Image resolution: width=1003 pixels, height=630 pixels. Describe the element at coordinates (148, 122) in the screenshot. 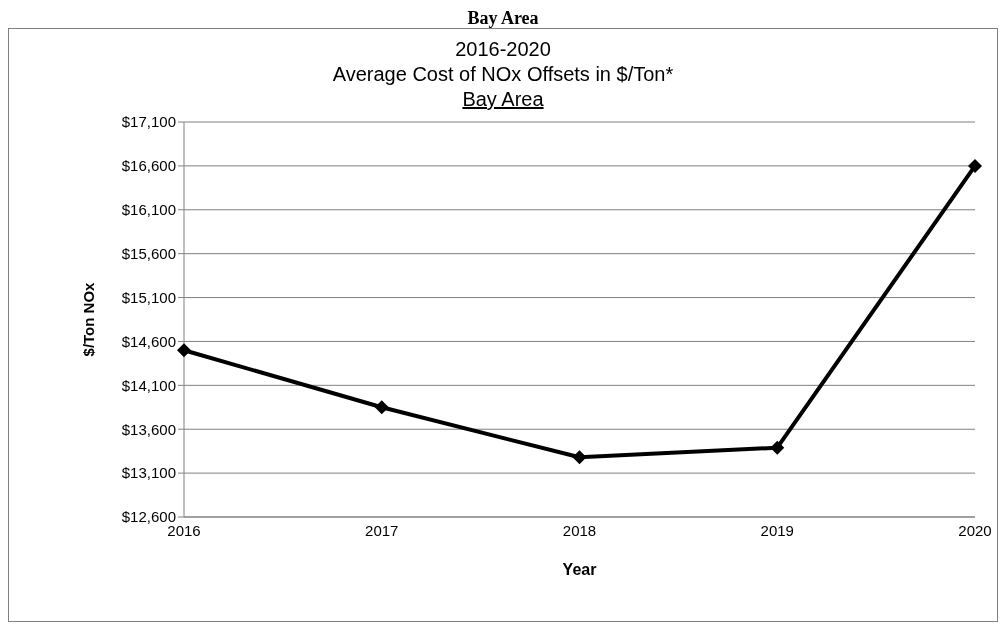

I see `y-tick-label: $17,100` at that location.